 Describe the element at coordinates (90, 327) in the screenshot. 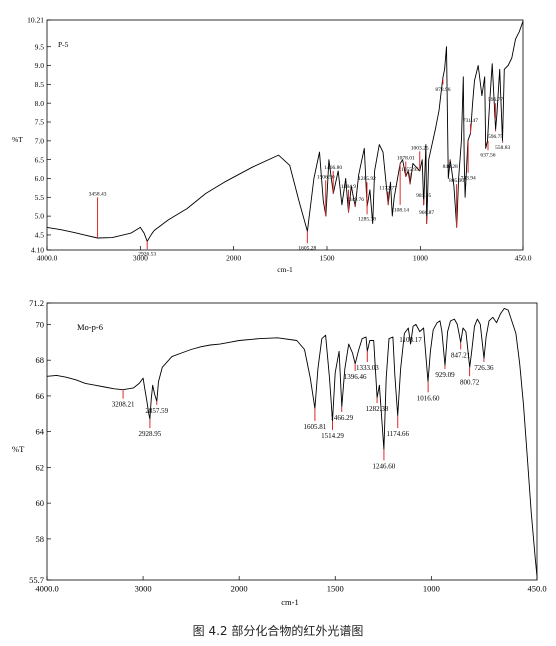

I see `sample-label: Mo-p-6` at that location.